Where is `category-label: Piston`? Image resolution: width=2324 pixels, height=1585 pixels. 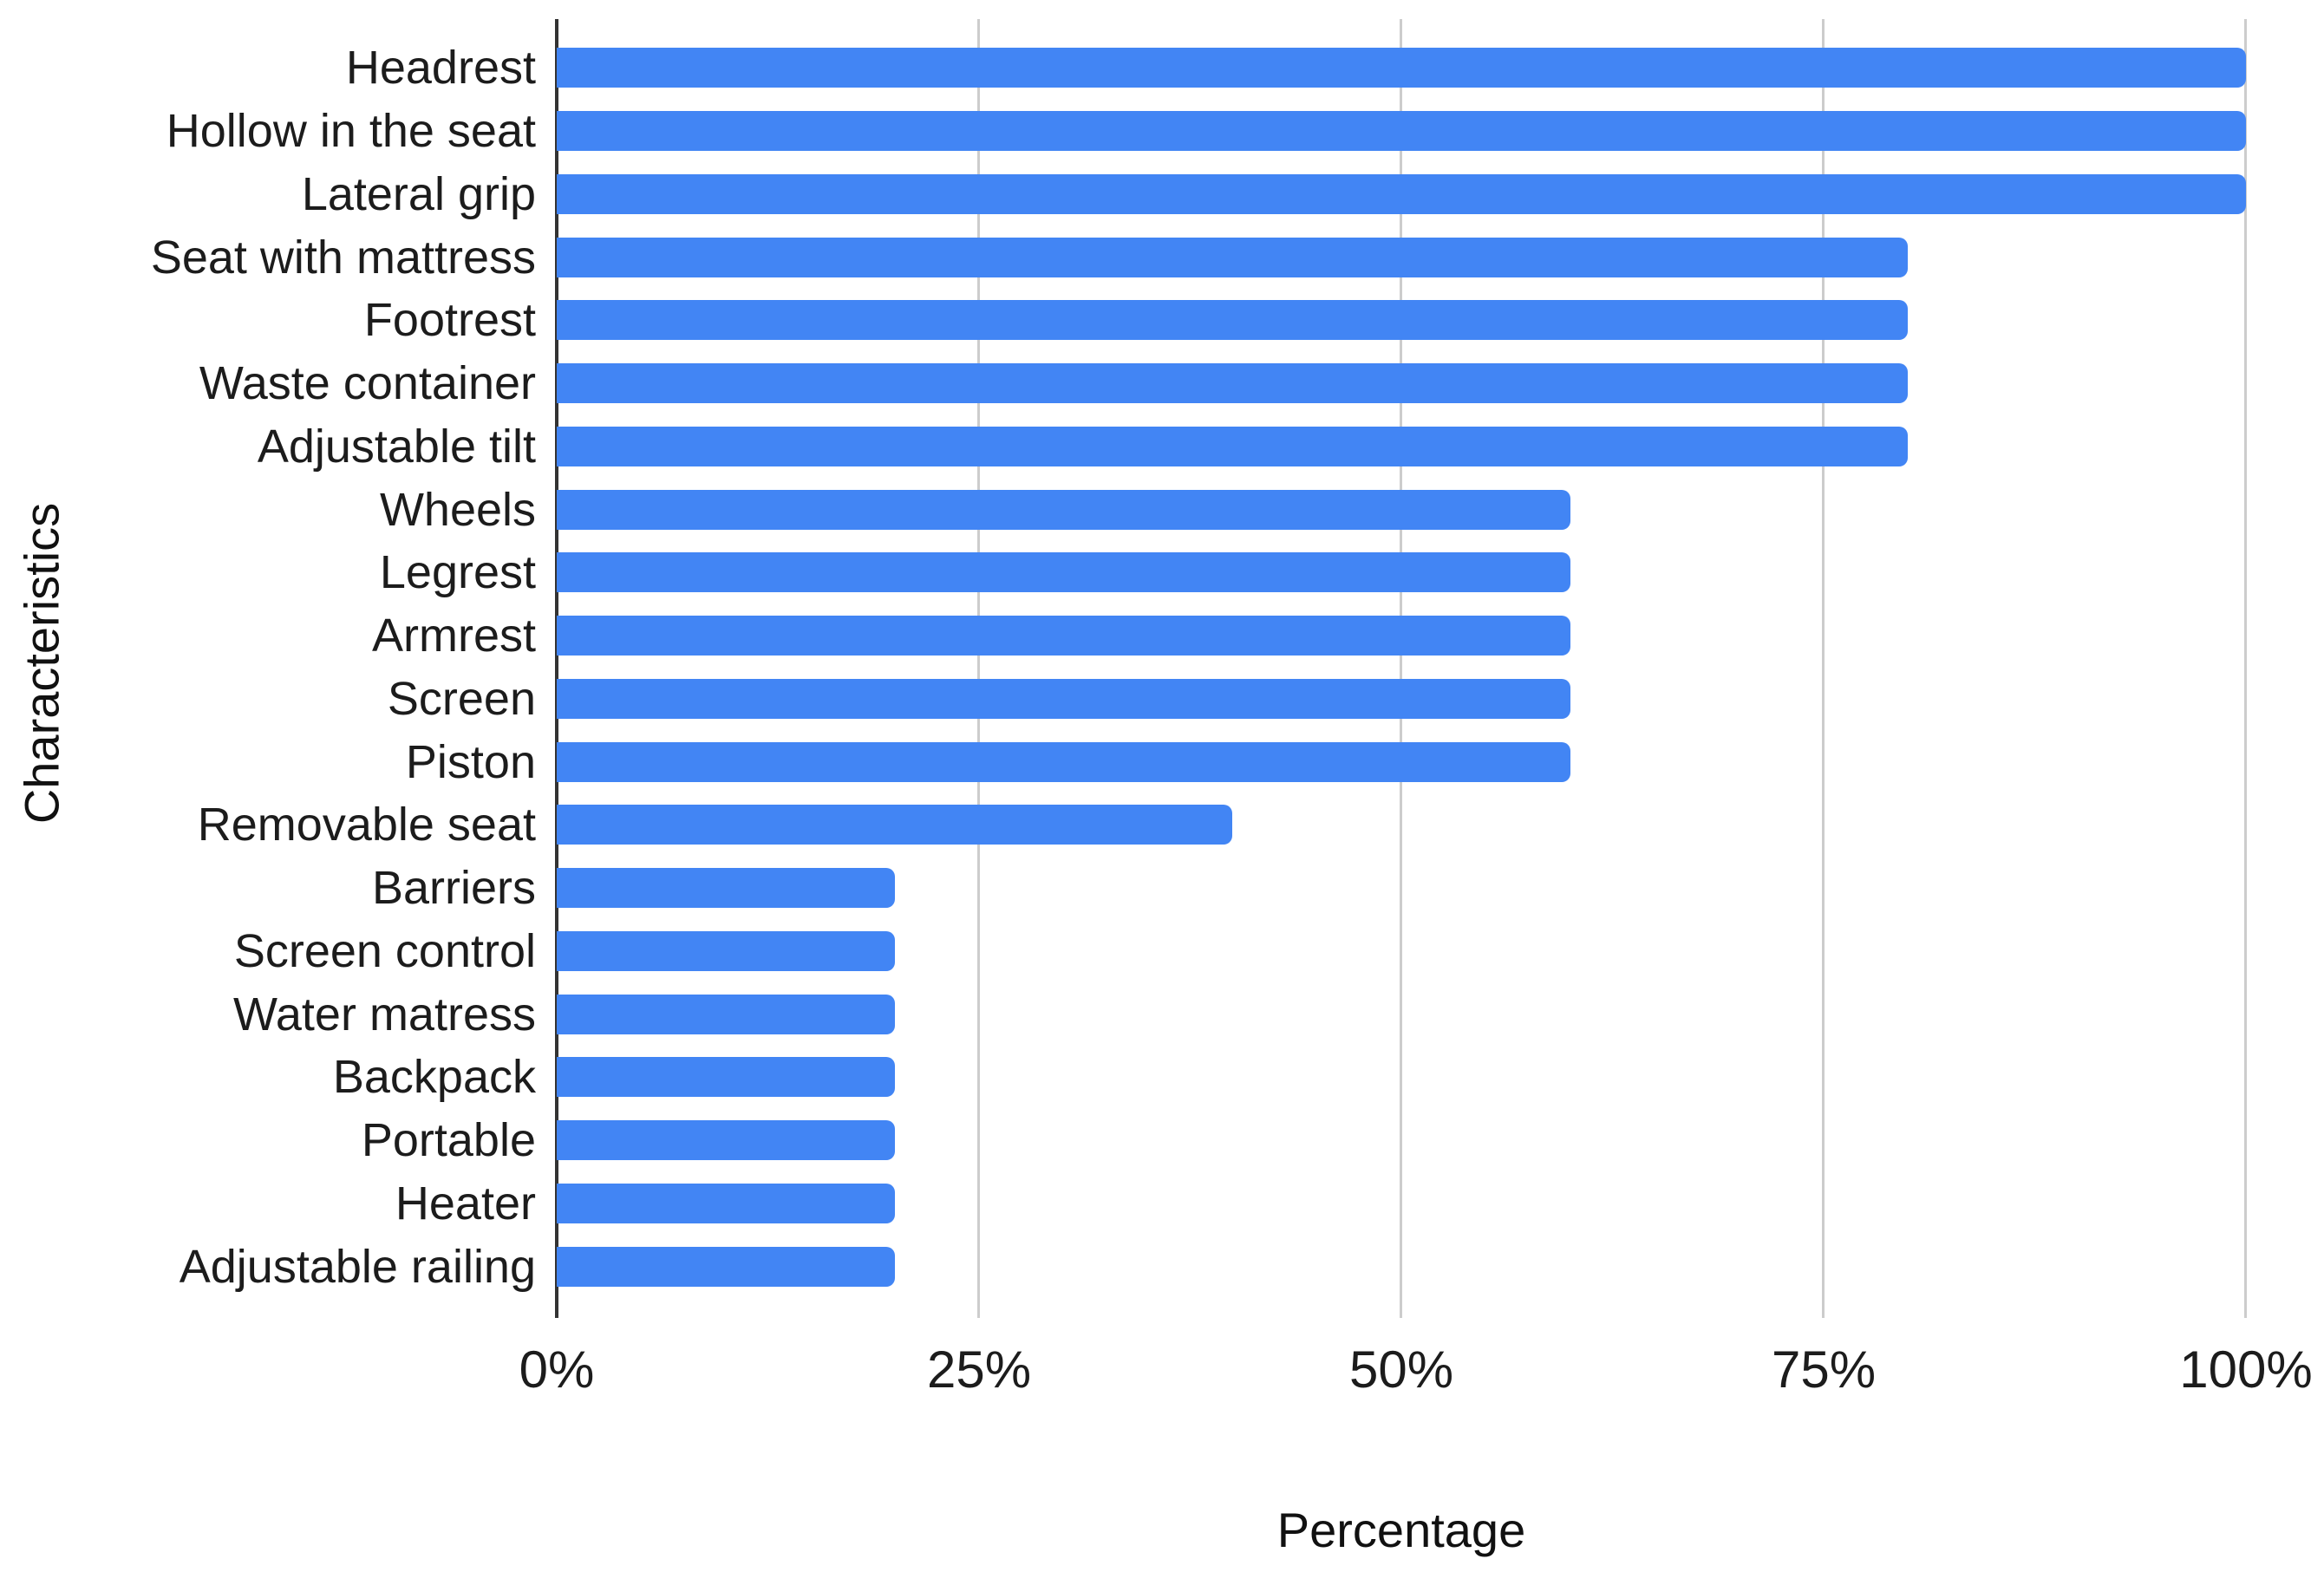 category-label: Piston is located at coordinates (470, 762).